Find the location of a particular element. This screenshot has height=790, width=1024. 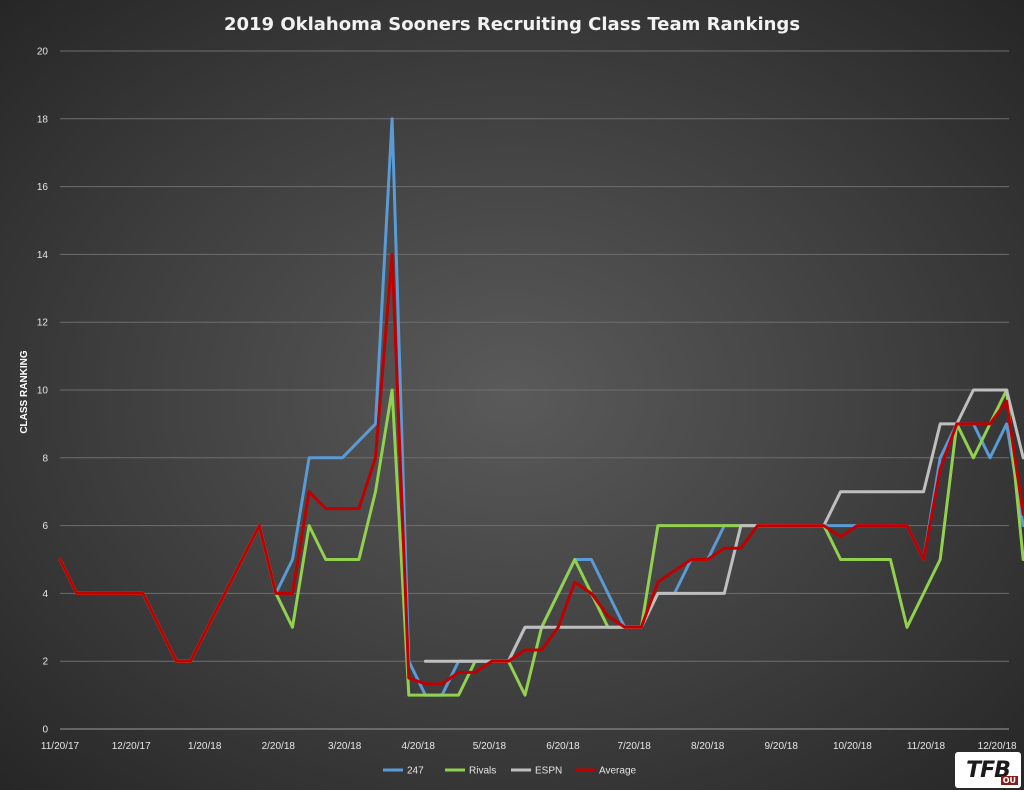

tfb-logo: TFB OU is located at coordinates (988, 770).